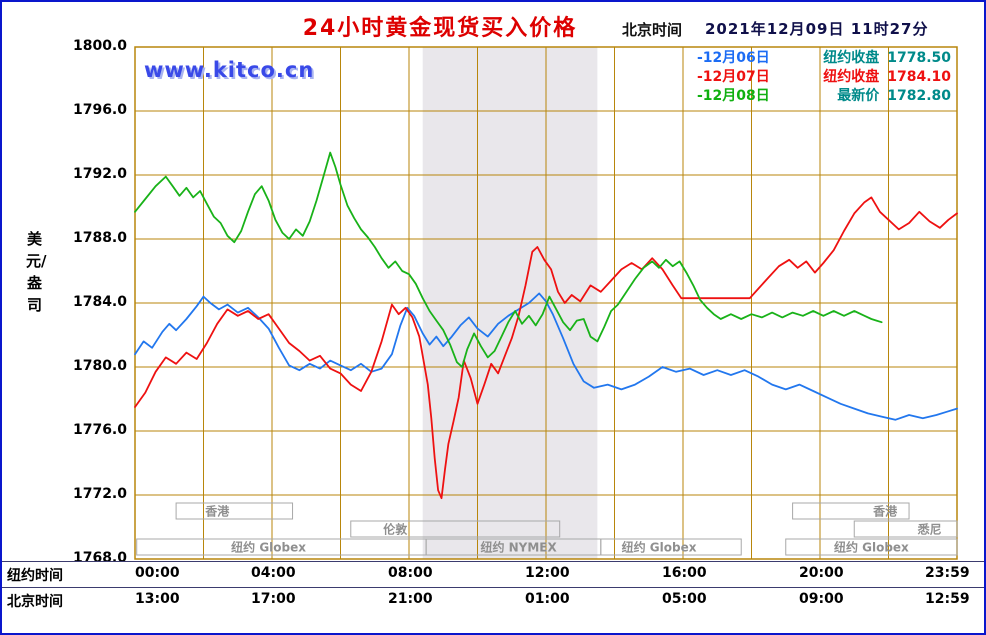 This screenshot has width=986, height=635. Describe the element at coordinates (518, 547) in the screenshot. I see `session-label: 纽约 NYMEX` at that location.